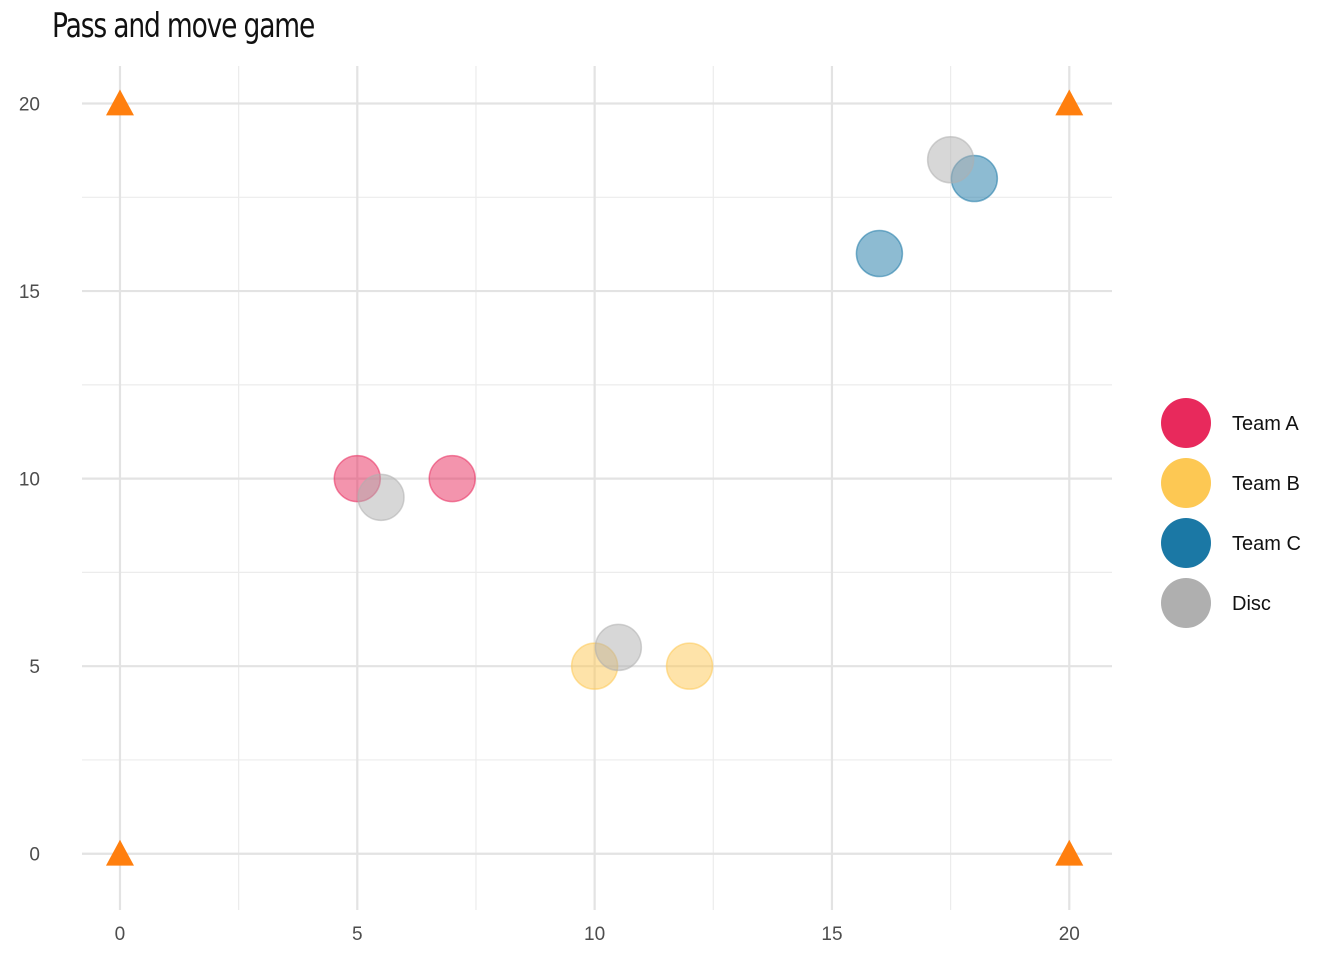  I want to click on y-tick-label: 15, so click(29, 292).